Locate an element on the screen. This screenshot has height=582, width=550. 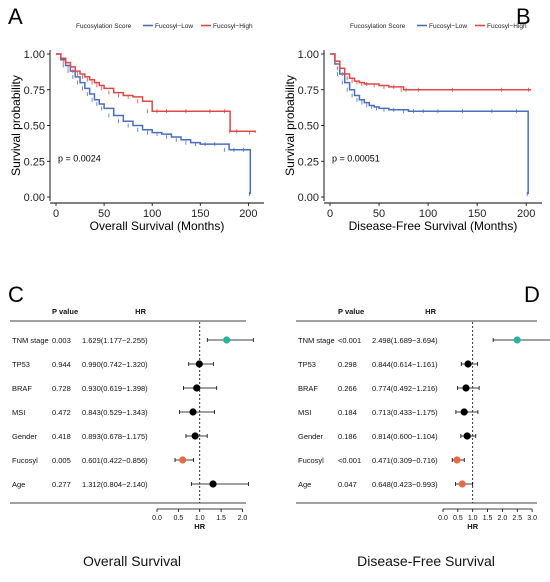
row-hr-text: 0.990(0.742−1.320) is located at coordinates (115, 364).